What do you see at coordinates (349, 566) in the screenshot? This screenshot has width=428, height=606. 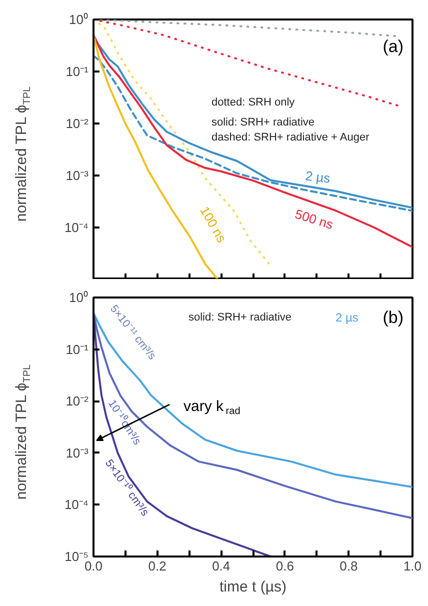 I see `x-tick-label: 0.8` at bounding box center [349, 566].